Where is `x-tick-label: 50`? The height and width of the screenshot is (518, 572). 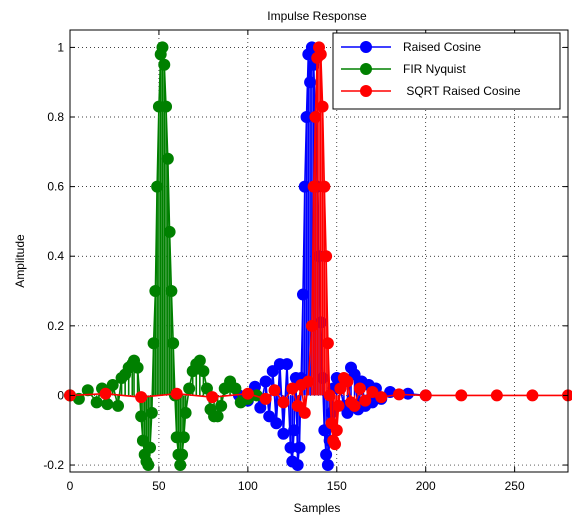 x-tick-label: 50 is located at coordinates (159, 486).